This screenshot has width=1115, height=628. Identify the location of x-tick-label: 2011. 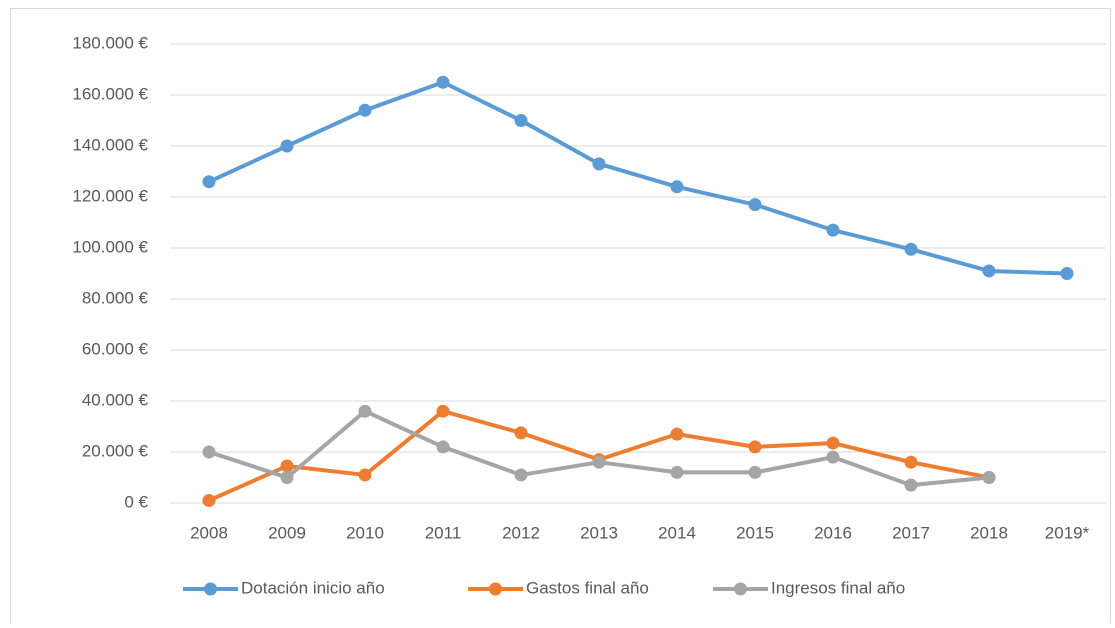
(443, 532).